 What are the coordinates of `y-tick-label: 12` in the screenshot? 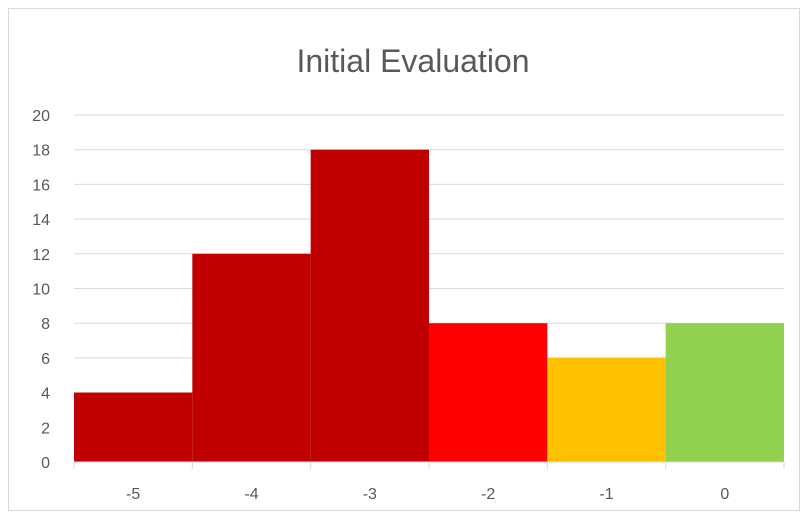 It's located at (41, 255).